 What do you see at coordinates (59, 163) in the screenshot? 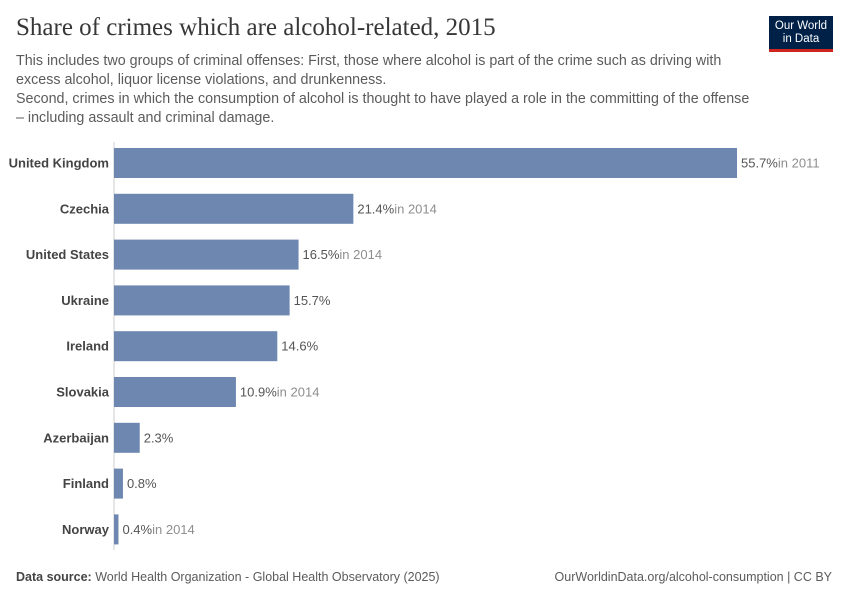
I see `category-label: United Kingdom` at bounding box center [59, 163].